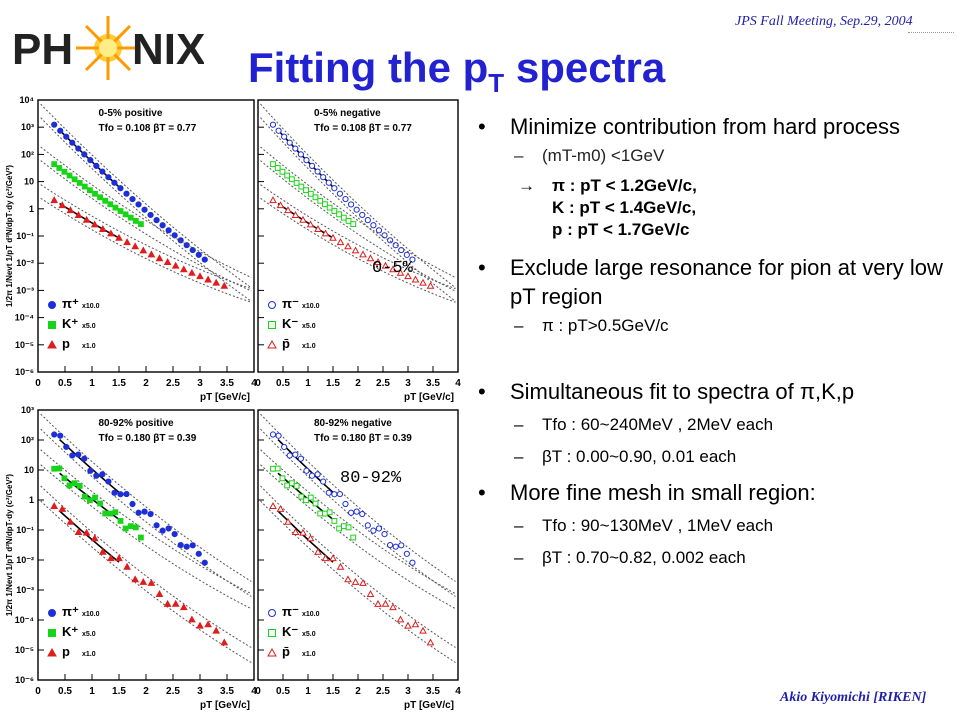  Describe the element at coordinates (25, 290) in the screenshot. I see `y-tick-label: 10⁻³` at that location.